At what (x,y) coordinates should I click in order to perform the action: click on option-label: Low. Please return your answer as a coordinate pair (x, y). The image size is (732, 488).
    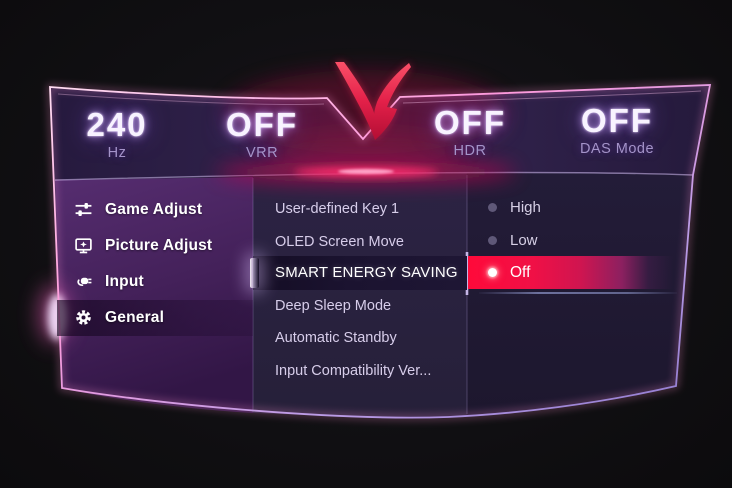
    Looking at the image, I should click on (524, 240).